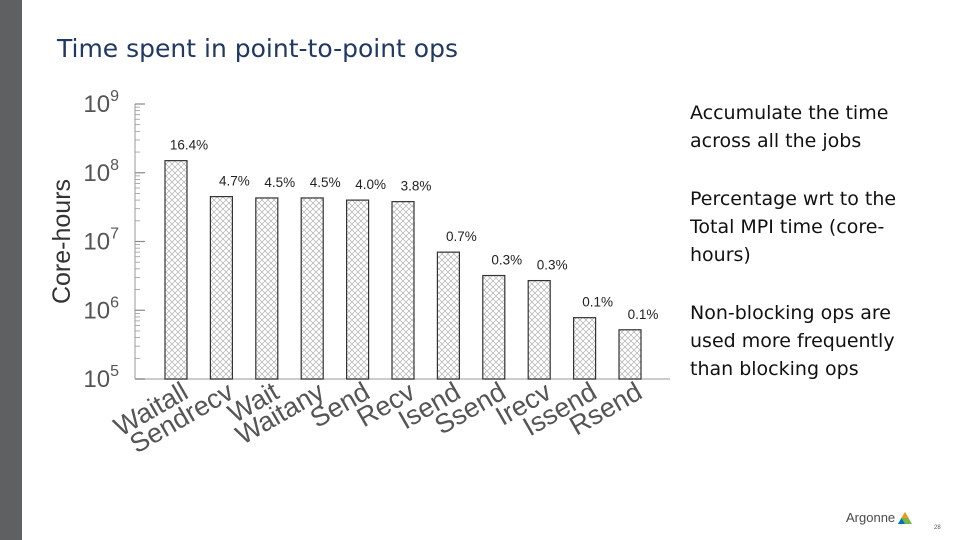  What do you see at coordinates (552, 265) in the screenshot?
I see `data-label-irecv: 0.3%` at bounding box center [552, 265].